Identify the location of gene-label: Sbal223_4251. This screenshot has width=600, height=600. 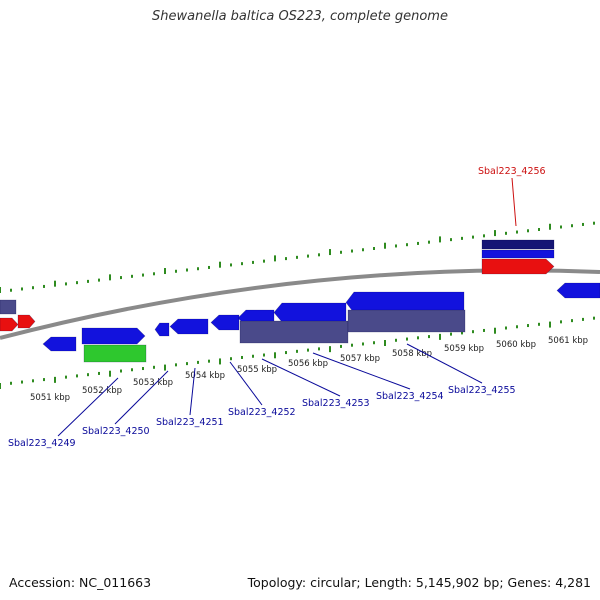
(190, 422).